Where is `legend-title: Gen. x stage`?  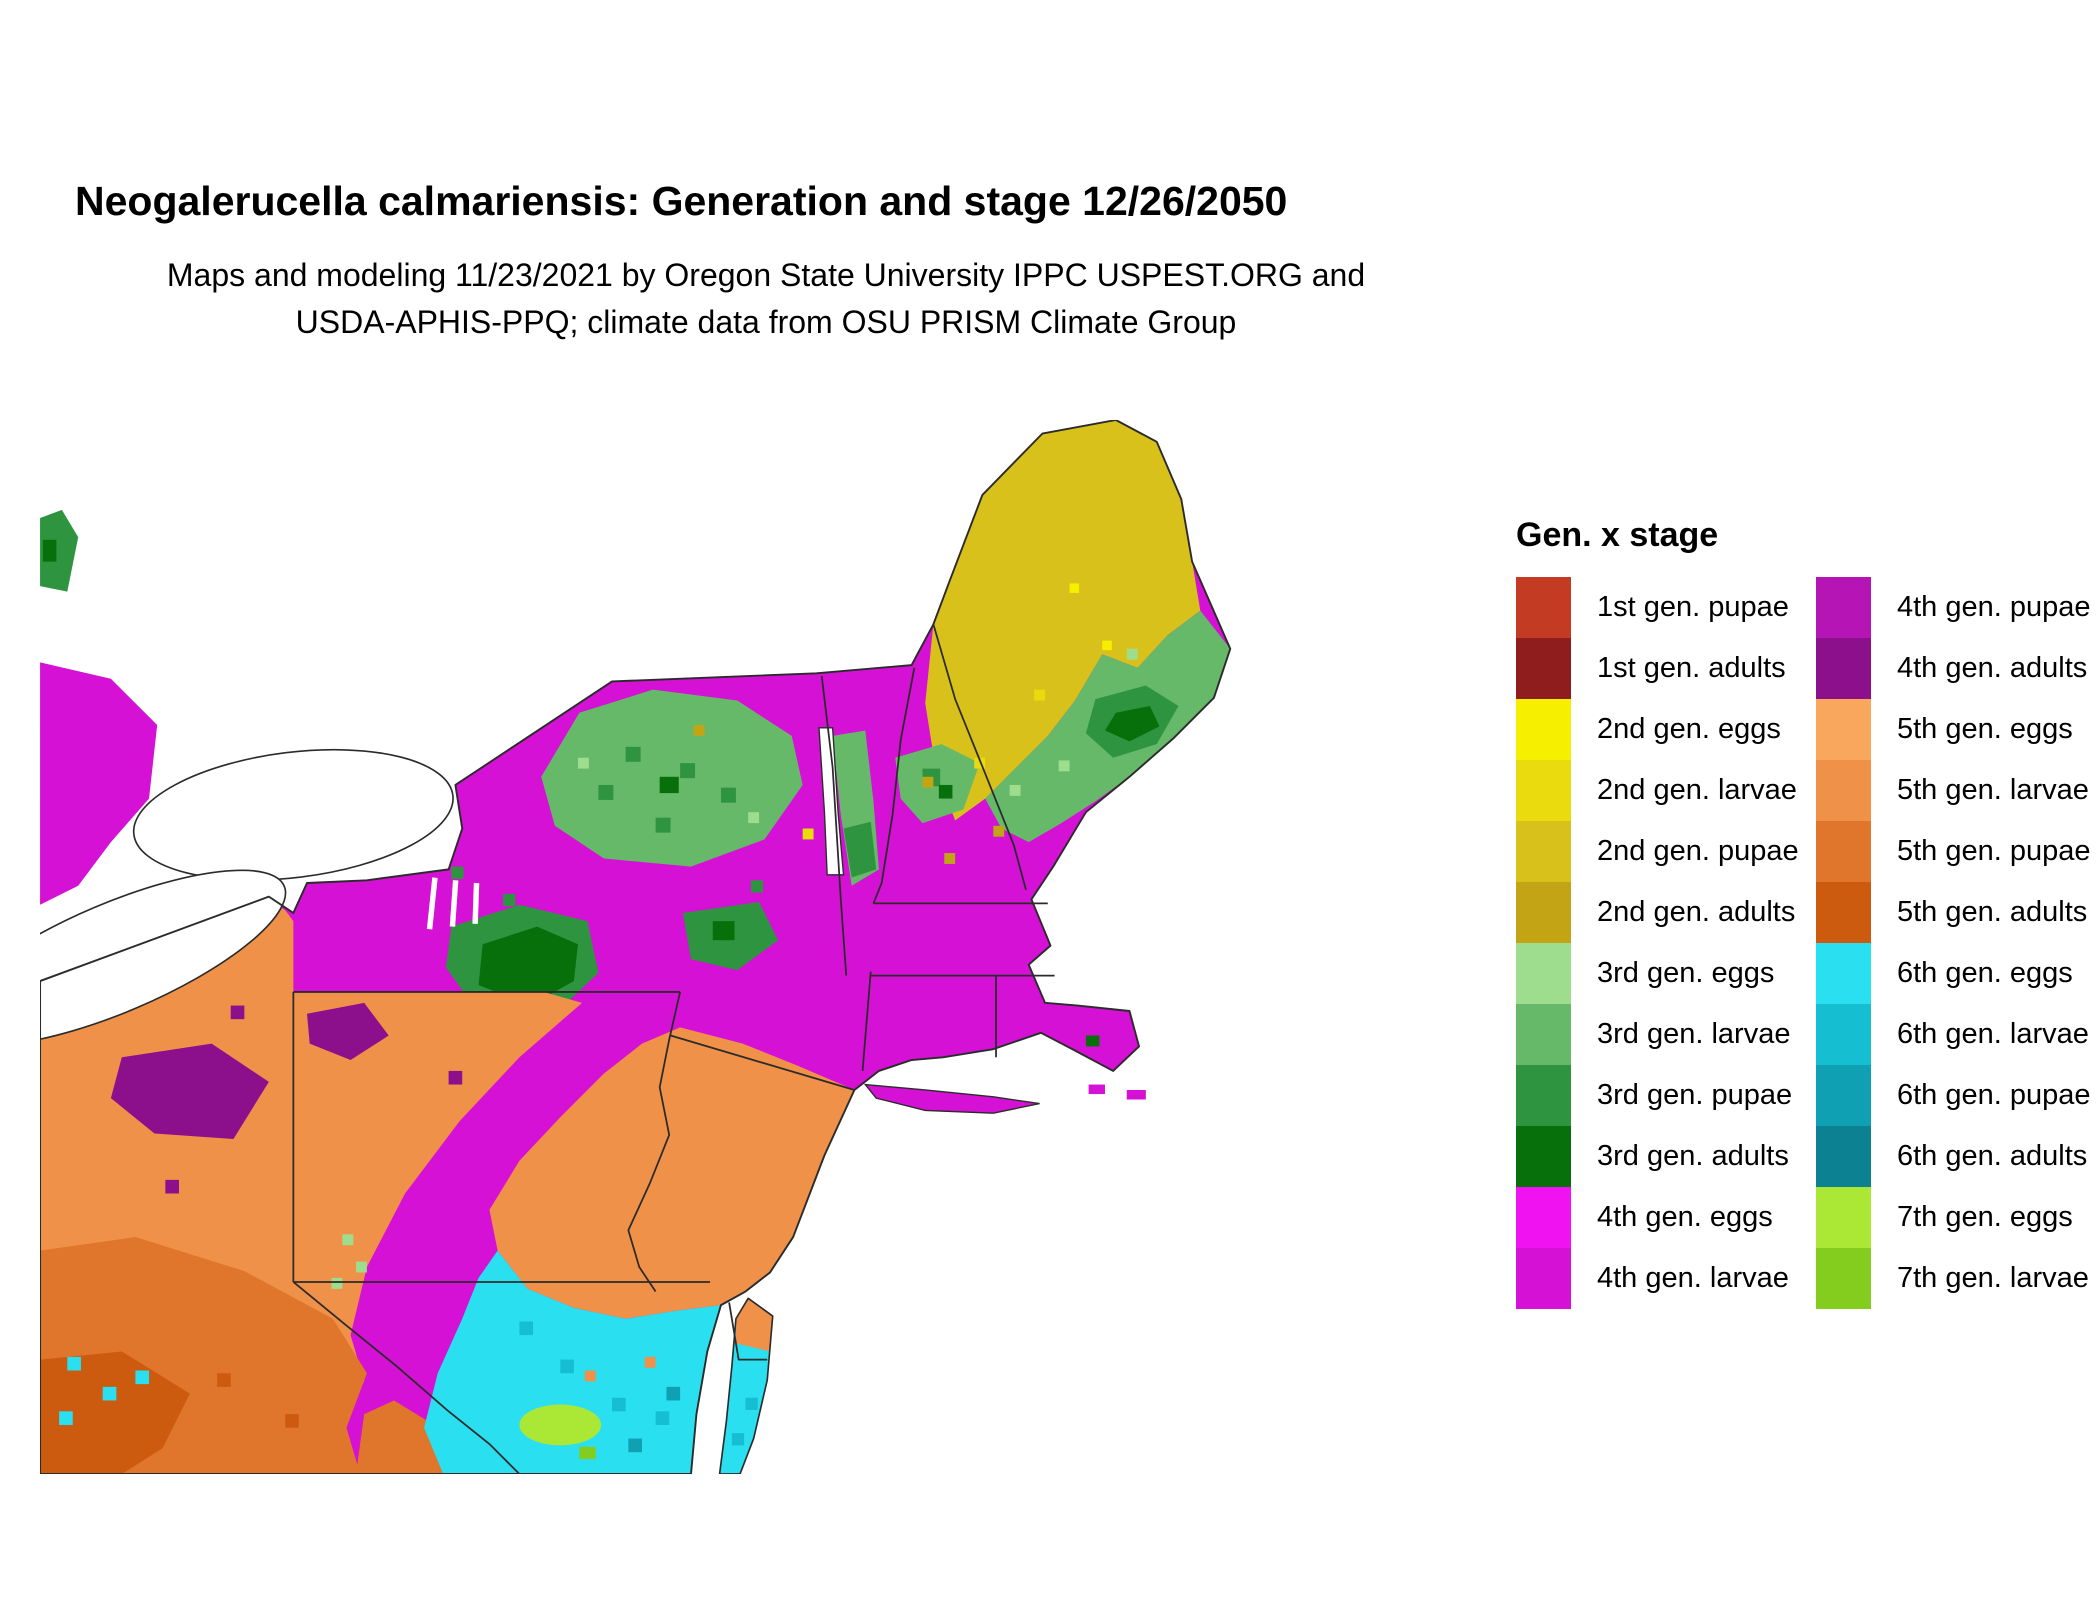 legend-title: Gen. x stage is located at coordinates (1617, 535).